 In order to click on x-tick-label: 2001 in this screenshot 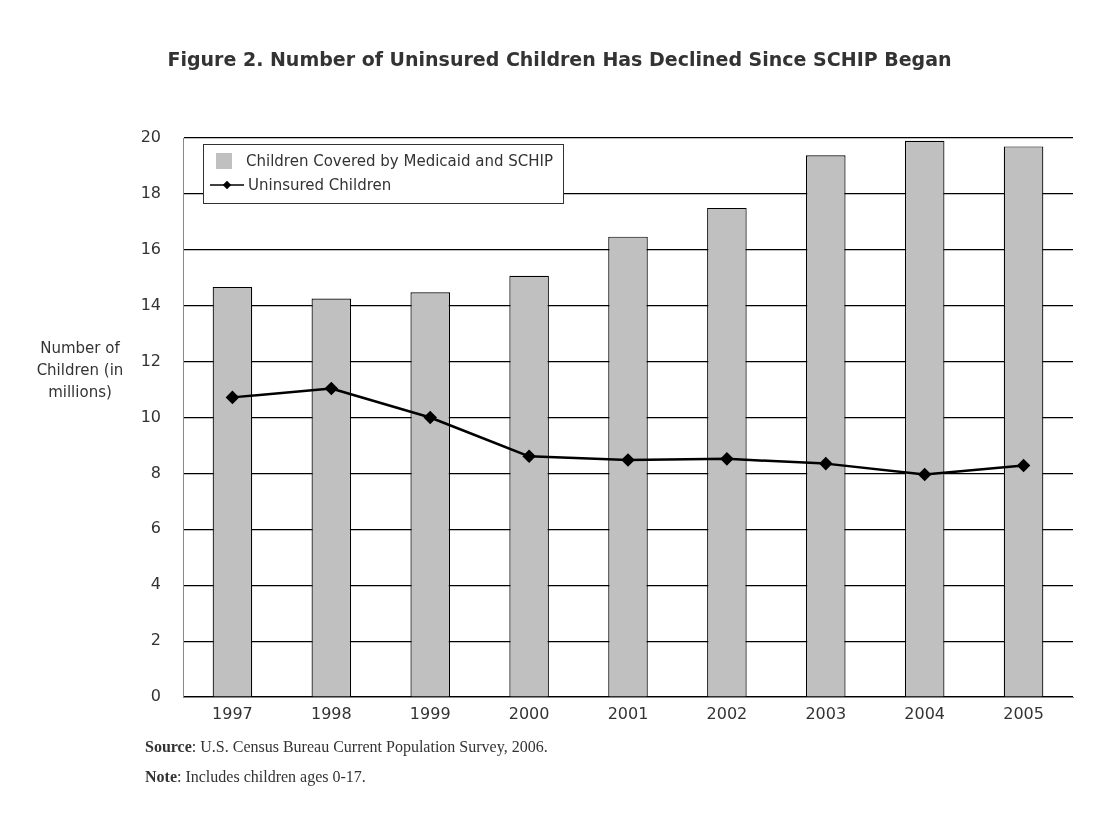, I will do `click(628, 713)`.